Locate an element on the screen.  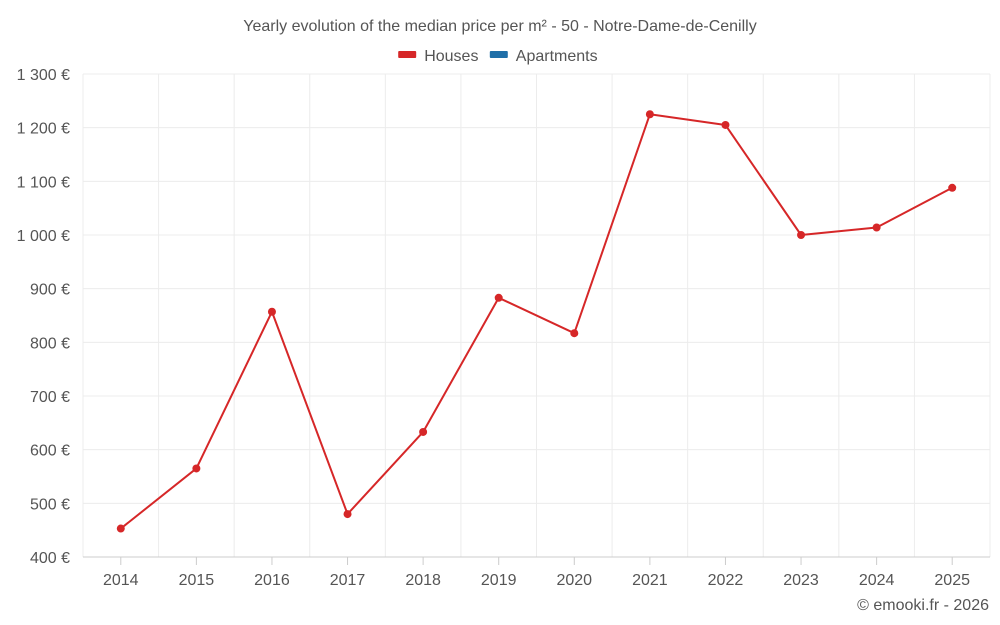
legend-item-apartments: Apartments is located at coordinates (543, 56).